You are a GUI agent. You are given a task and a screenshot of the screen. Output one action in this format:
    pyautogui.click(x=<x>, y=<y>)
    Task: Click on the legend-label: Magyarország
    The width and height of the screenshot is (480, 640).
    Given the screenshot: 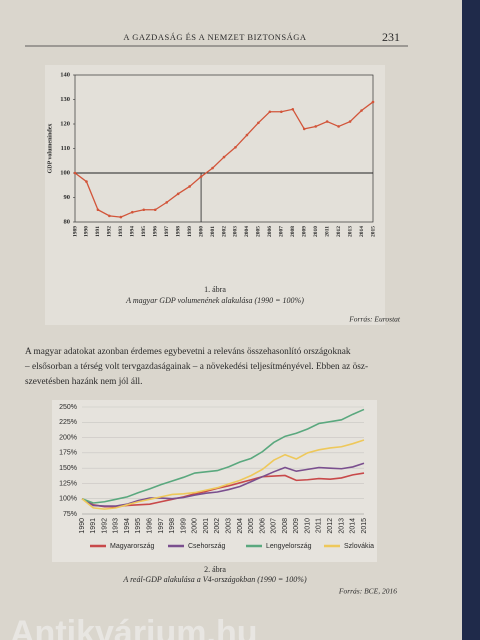 What is the action you would take?
    pyautogui.click(x=132, y=546)
    